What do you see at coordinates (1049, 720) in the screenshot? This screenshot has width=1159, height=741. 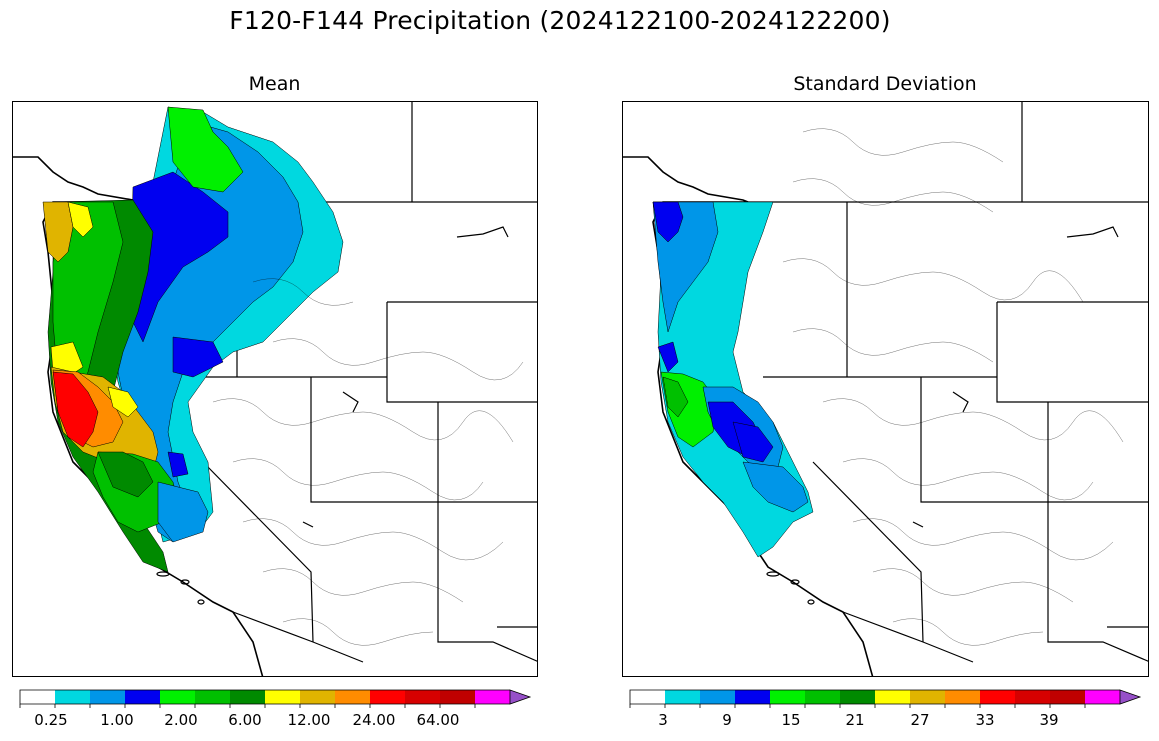 I see `std-colorbar-label: 39` at bounding box center [1049, 720].